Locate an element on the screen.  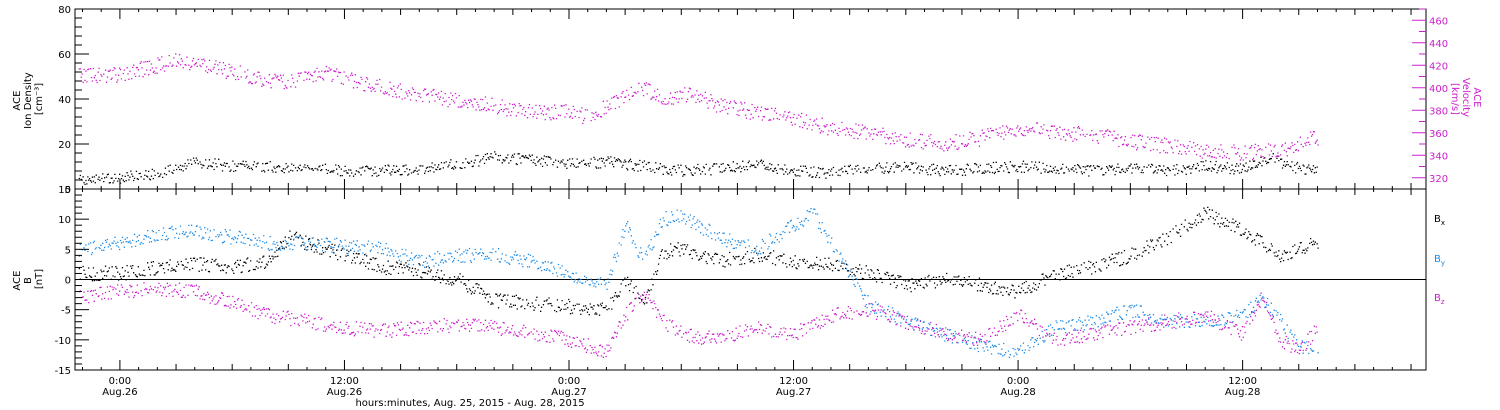
ion-density-label: ACE Ion Density [cm⁻³] is located at coordinates (28, 99).